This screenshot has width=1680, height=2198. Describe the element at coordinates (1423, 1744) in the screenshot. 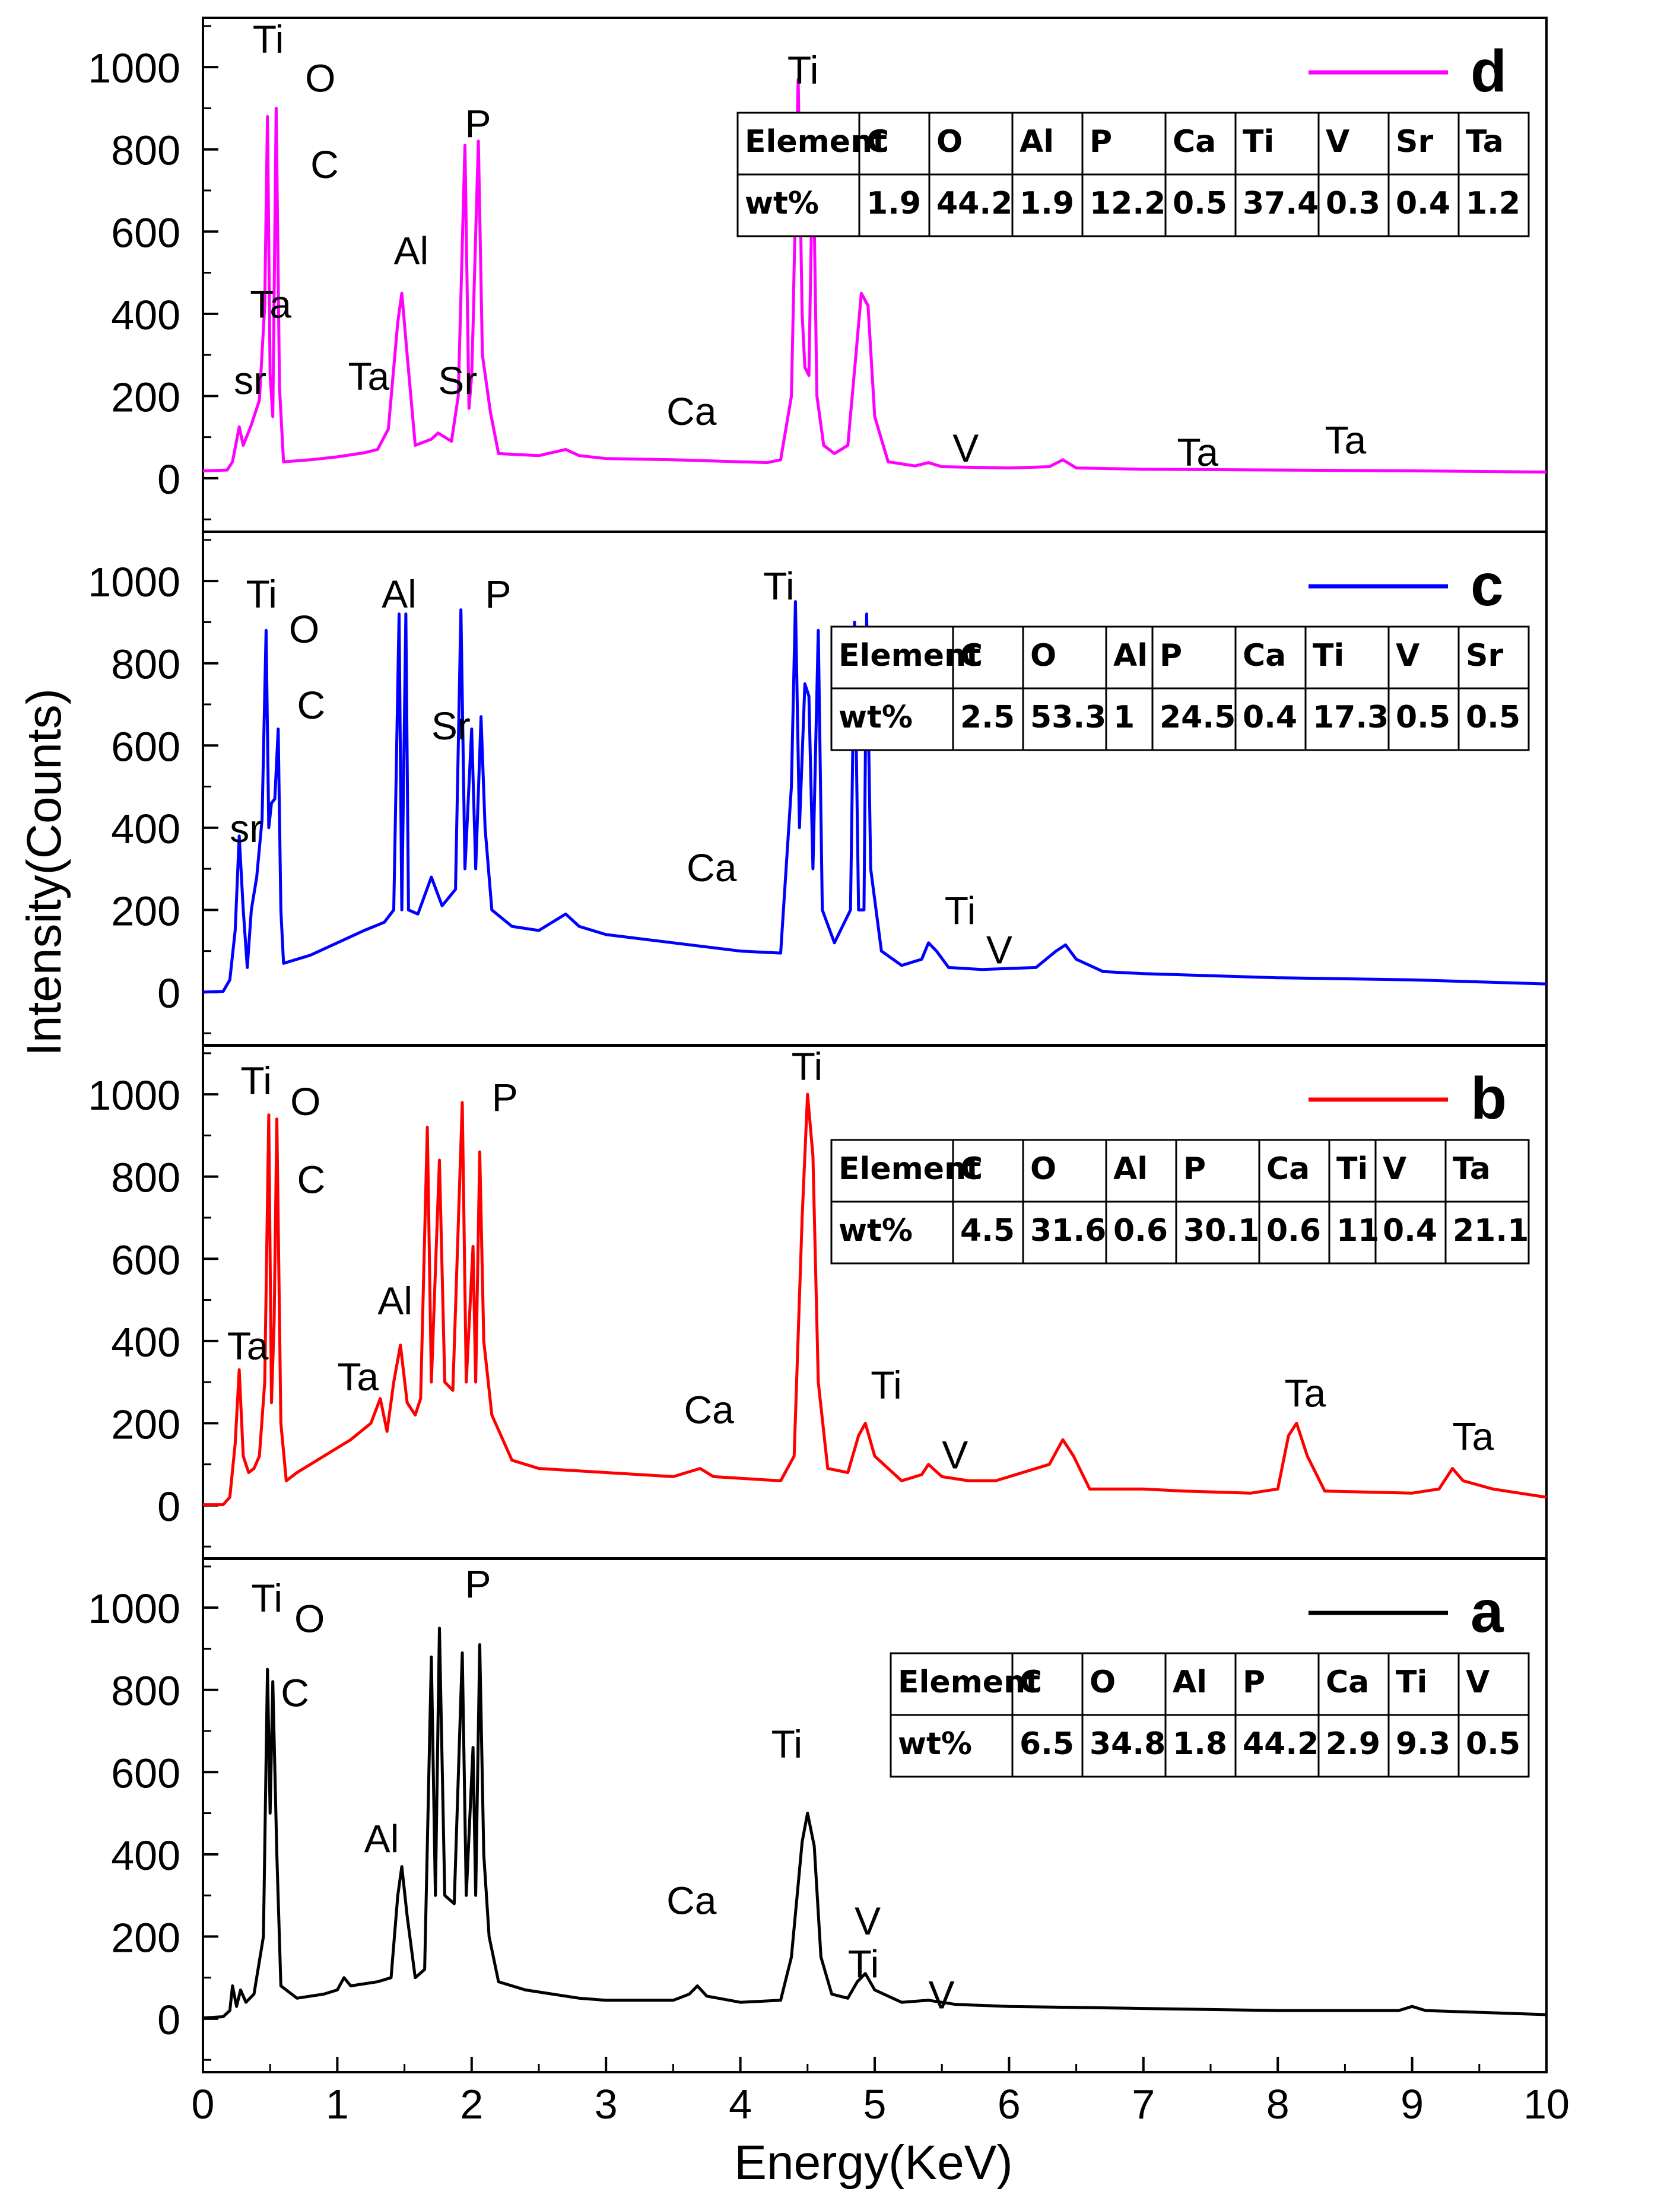

I see `table-value-cell: 9.3` at that location.